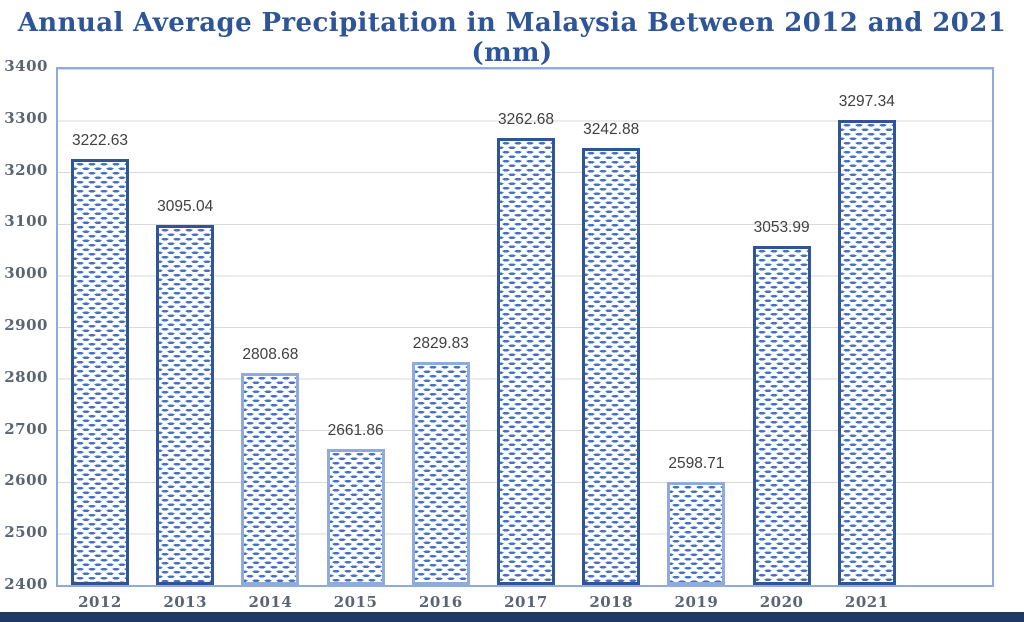  Describe the element at coordinates (270, 479) in the screenshot. I see `bar-2014` at that location.